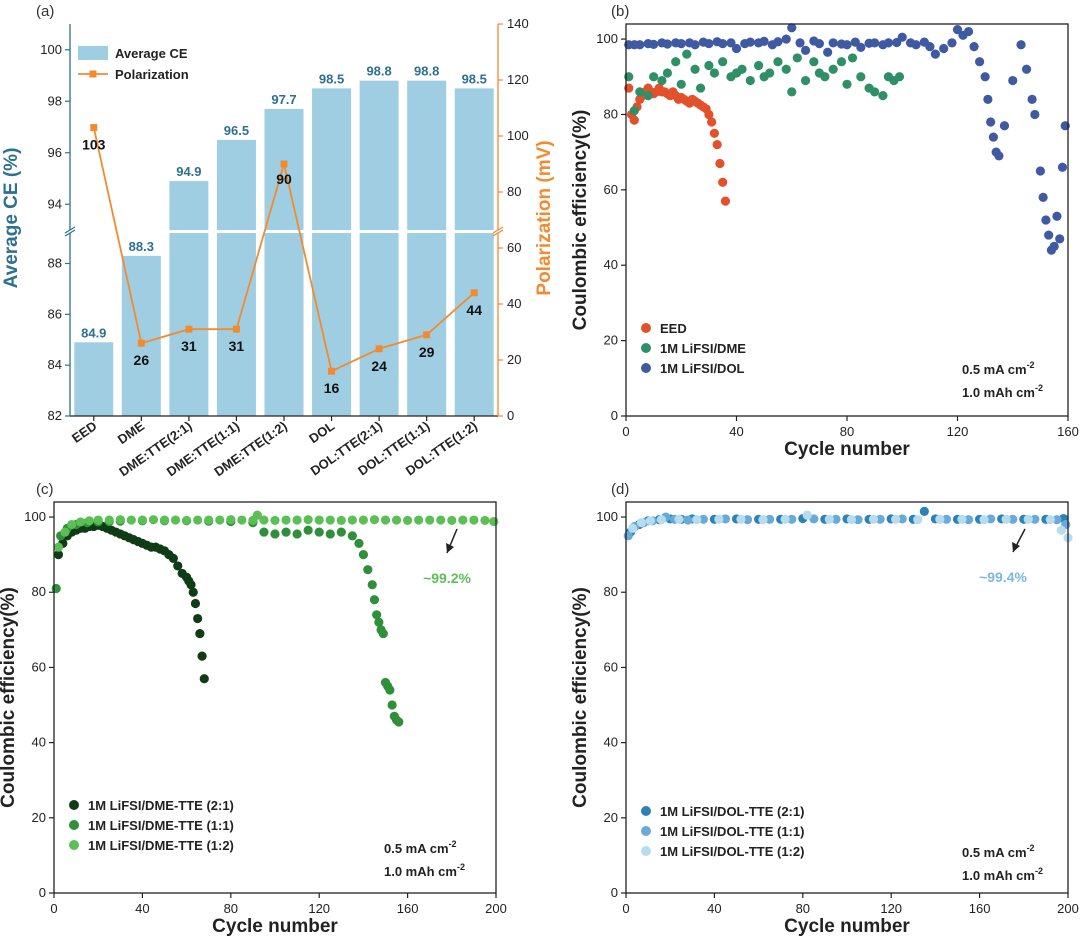 This screenshot has height=939, width=1080. What do you see at coordinates (236, 130) in the screenshot?
I see `bar-value-label: 96.5` at bounding box center [236, 130].